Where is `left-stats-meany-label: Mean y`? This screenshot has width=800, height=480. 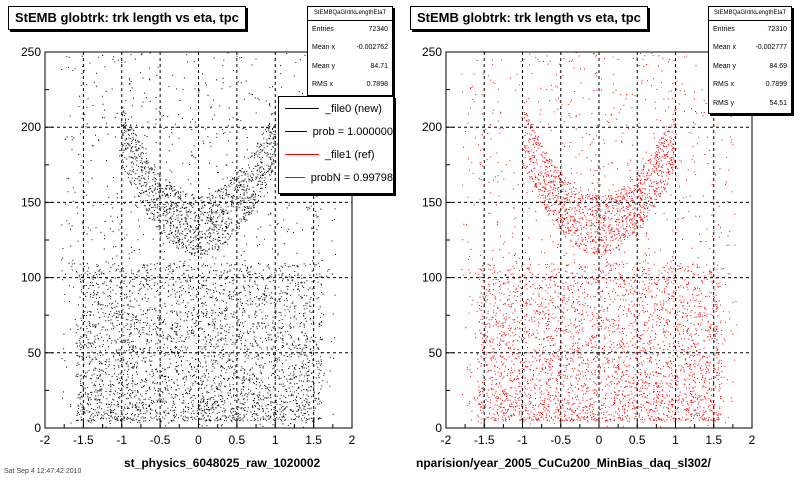
left-stats-meany-label: Mean y is located at coordinates (323, 66).